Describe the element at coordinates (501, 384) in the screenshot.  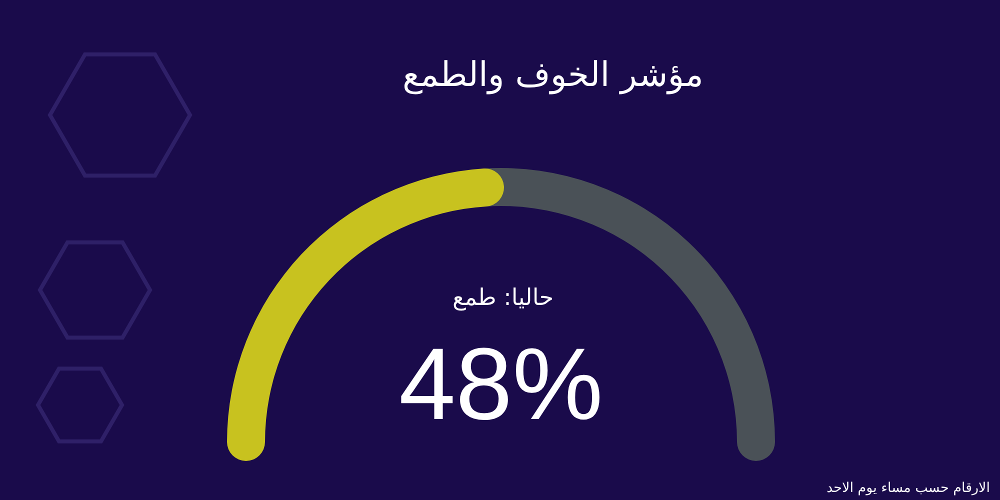
I see `data-label: 48%` at that location.